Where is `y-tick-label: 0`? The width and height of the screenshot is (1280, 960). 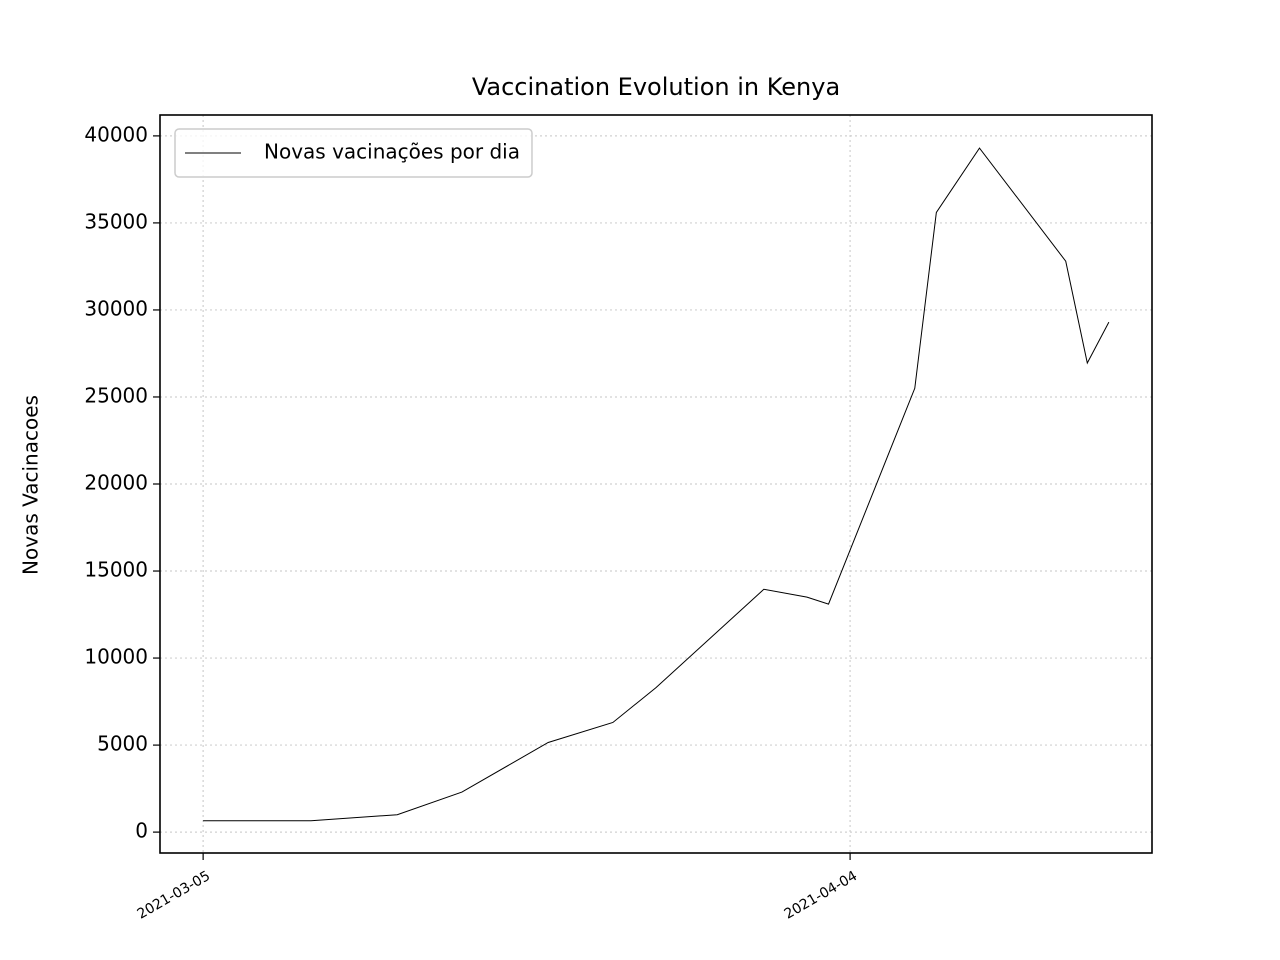 y-tick-label: 0 is located at coordinates (141, 831).